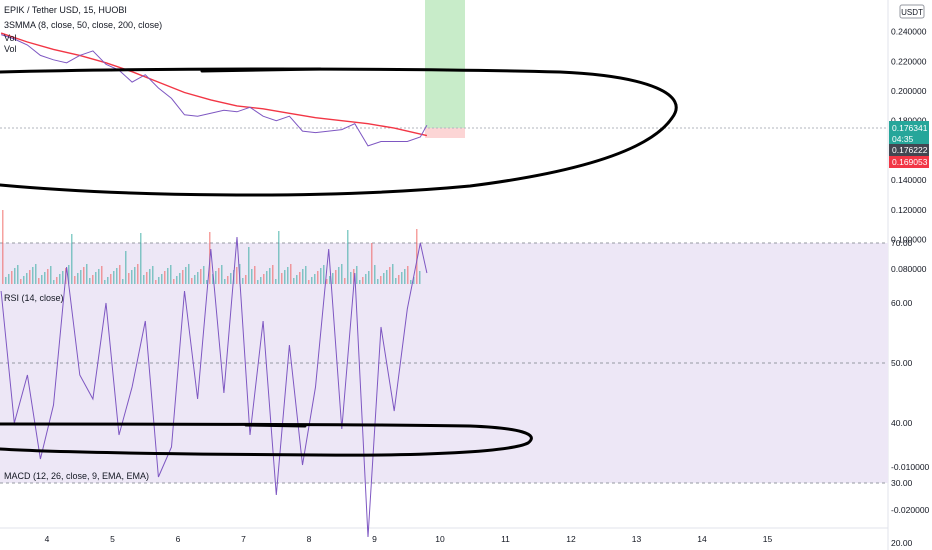 The width and height of the screenshot is (932, 550). I want to click on rsi-tick-label: 30.00, so click(902, 483).